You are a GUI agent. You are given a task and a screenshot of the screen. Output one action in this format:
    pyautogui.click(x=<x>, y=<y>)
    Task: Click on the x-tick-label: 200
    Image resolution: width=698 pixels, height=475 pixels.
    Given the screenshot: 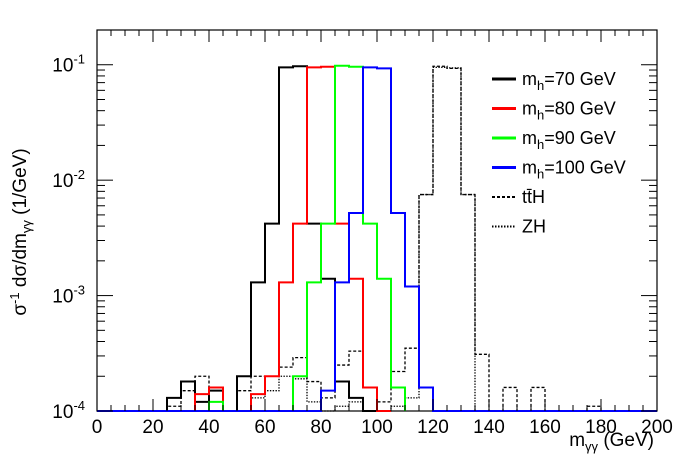 What is the action you would take?
    pyautogui.click(x=657, y=427)
    